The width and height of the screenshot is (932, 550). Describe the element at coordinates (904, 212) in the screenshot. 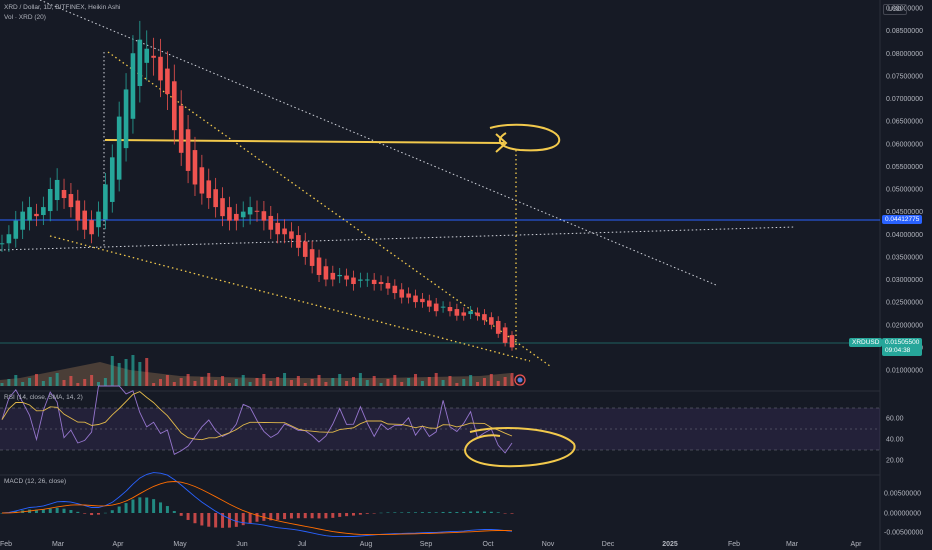

I see `price-tick-label: 0.04500000` at that location.